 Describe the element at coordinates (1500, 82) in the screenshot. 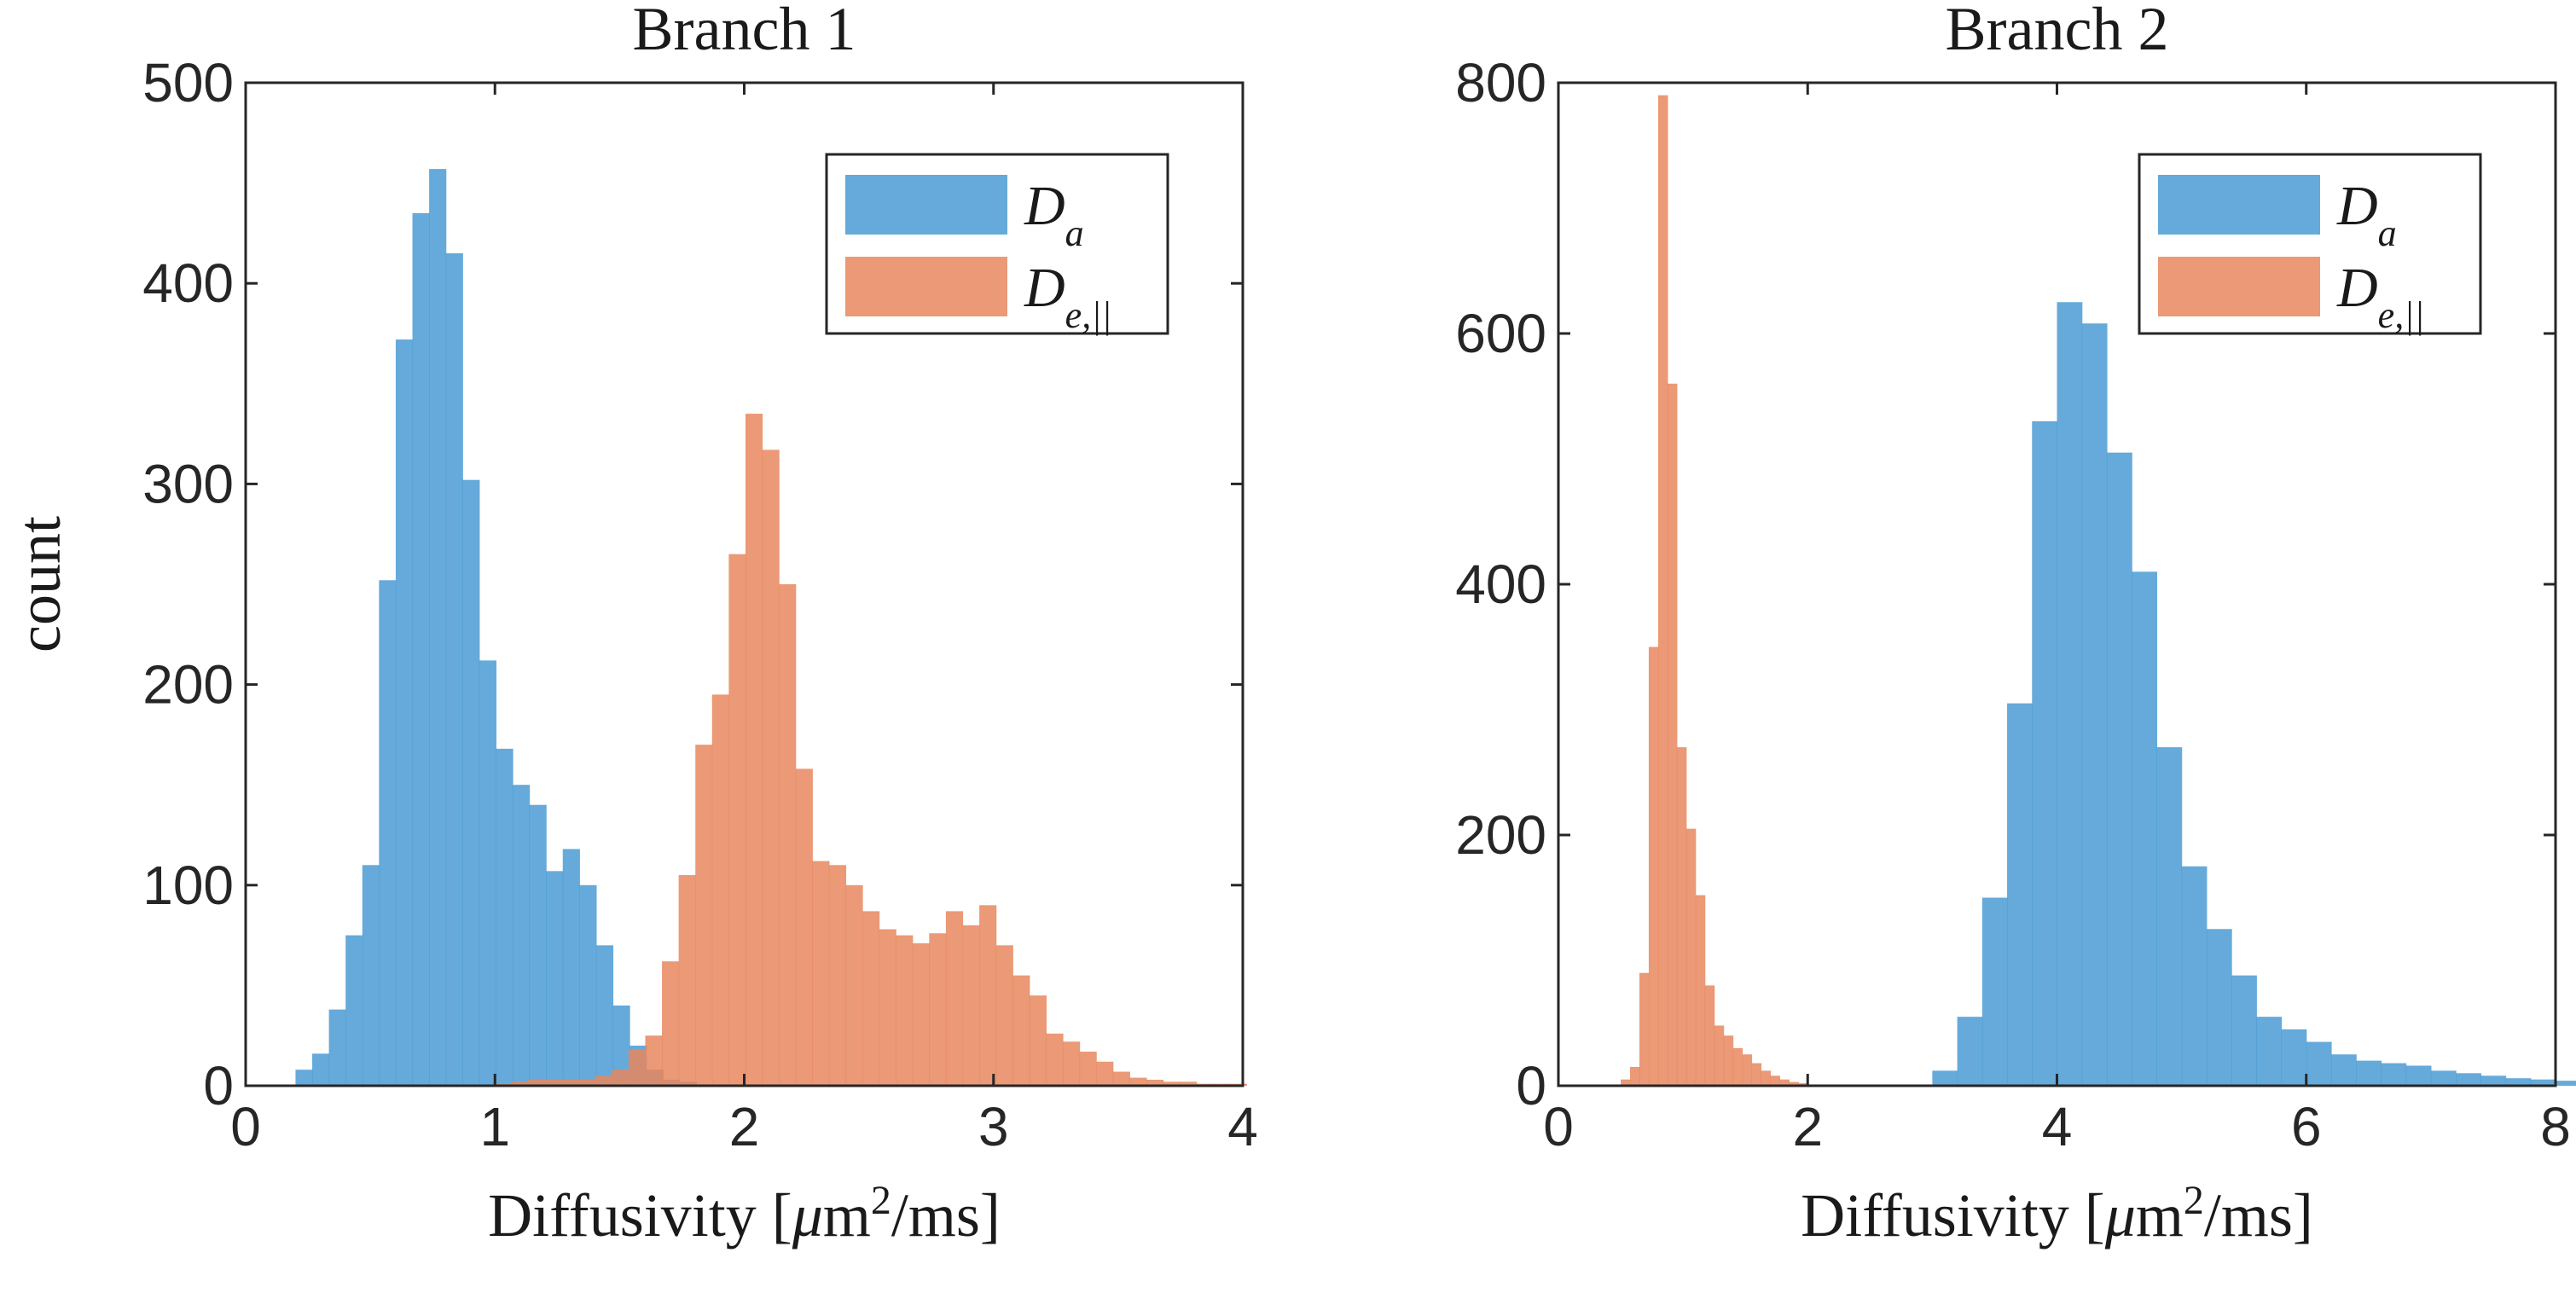

I see `y-tick-label: 800` at that location.